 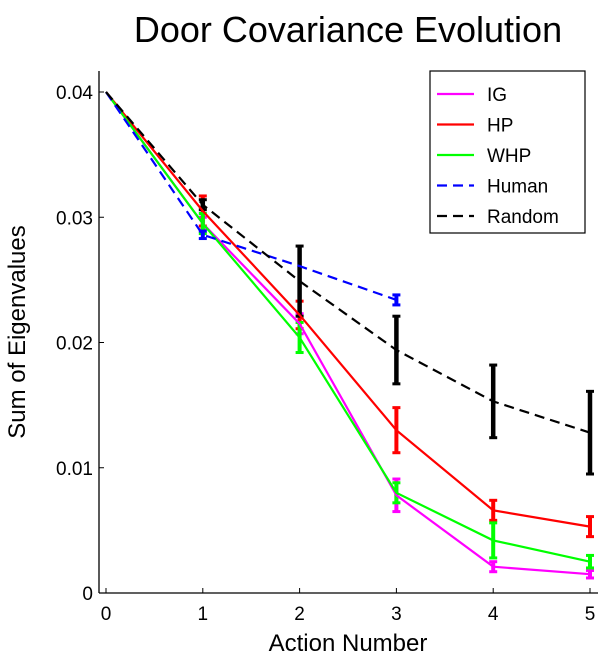 I want to click on legend-box, so click(x=507, y=152).